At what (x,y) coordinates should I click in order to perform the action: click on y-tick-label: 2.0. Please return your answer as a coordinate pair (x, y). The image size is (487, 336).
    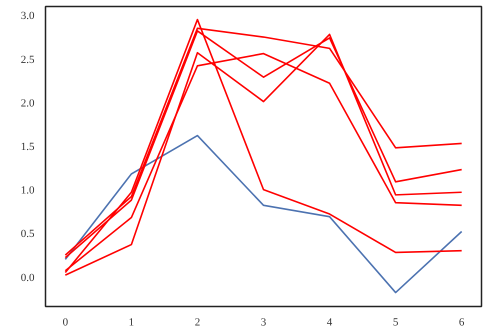
    Looking at the image, I should click on (27, 103).